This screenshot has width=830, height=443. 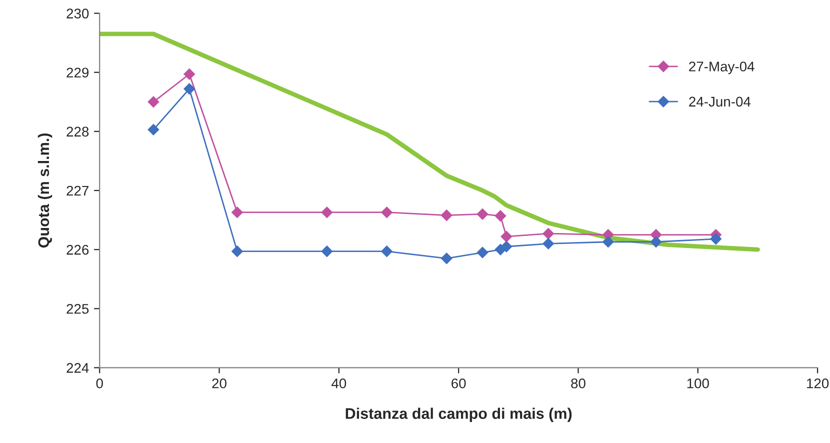 I want to click on y-tick-label: 228, so click(x=77, y=131).